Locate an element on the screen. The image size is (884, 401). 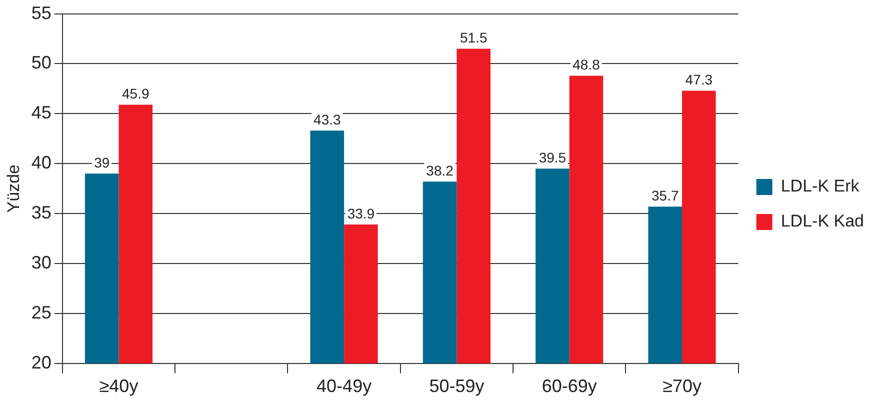
legend-label: LDL-K Kad is located at coordinates (822, 221).